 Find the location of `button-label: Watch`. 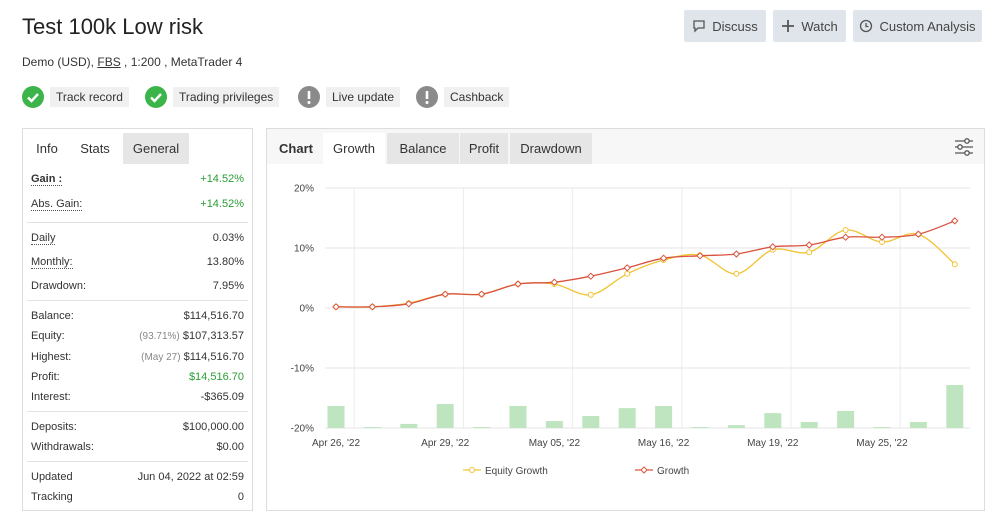

button-label: Watch is located at coordinates (819, 26).